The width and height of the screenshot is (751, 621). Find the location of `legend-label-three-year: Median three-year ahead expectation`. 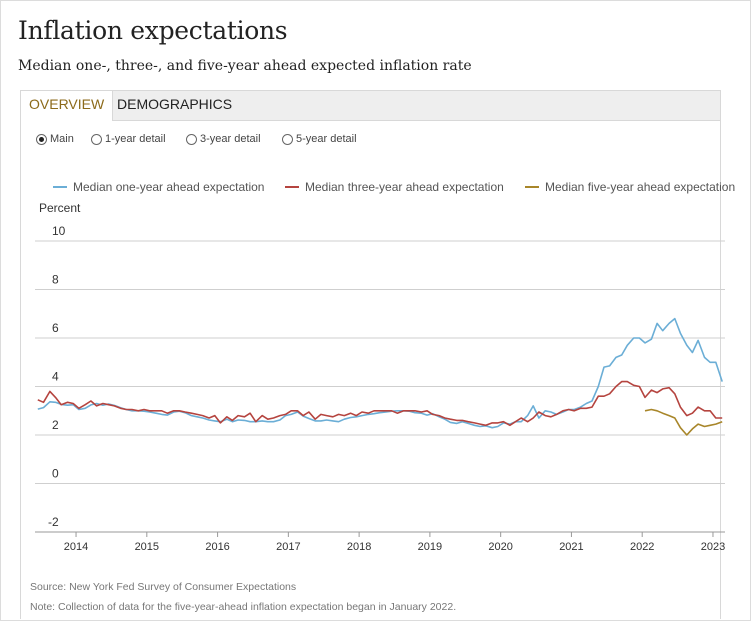

legend-label-three-year: Median three-year ahead expectation is located at coordinates (404, 187).